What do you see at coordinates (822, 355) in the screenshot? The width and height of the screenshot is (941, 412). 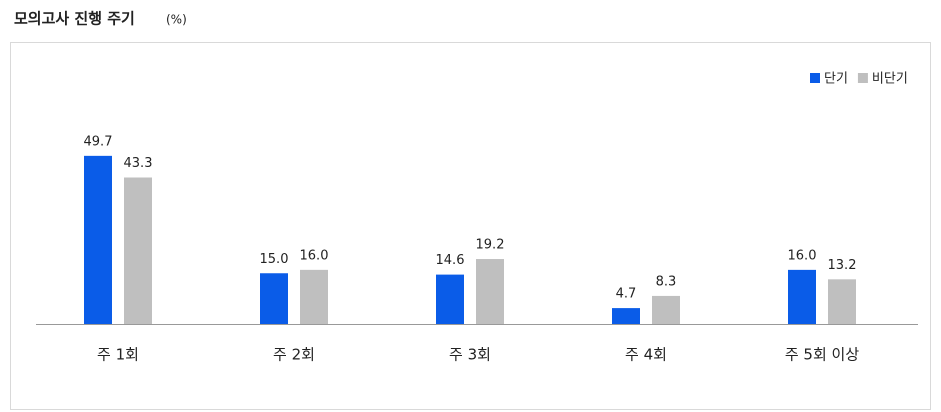 I see `x-tick-label: 주 5회 이상` at bounding box center [822, 355].